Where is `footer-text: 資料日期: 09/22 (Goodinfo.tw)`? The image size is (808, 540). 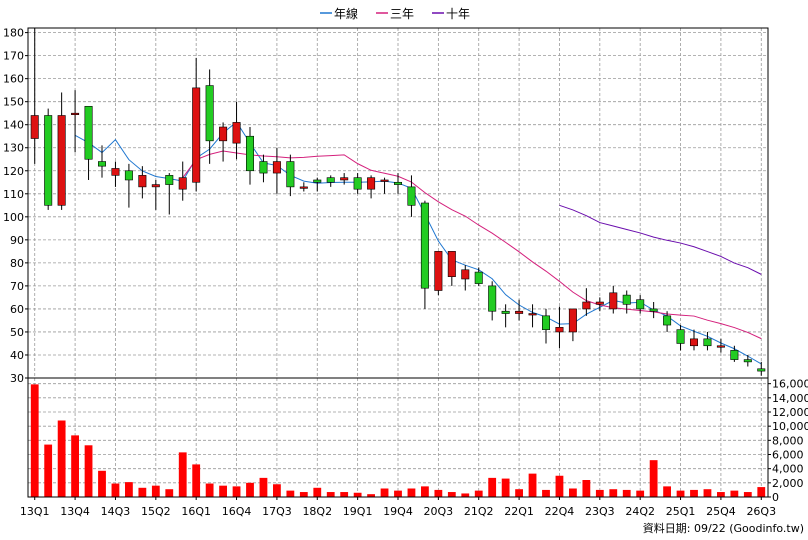 footer-text: 資料日期: 09/22 (Goodinfo.tw) is located at coordinates (723, 528).